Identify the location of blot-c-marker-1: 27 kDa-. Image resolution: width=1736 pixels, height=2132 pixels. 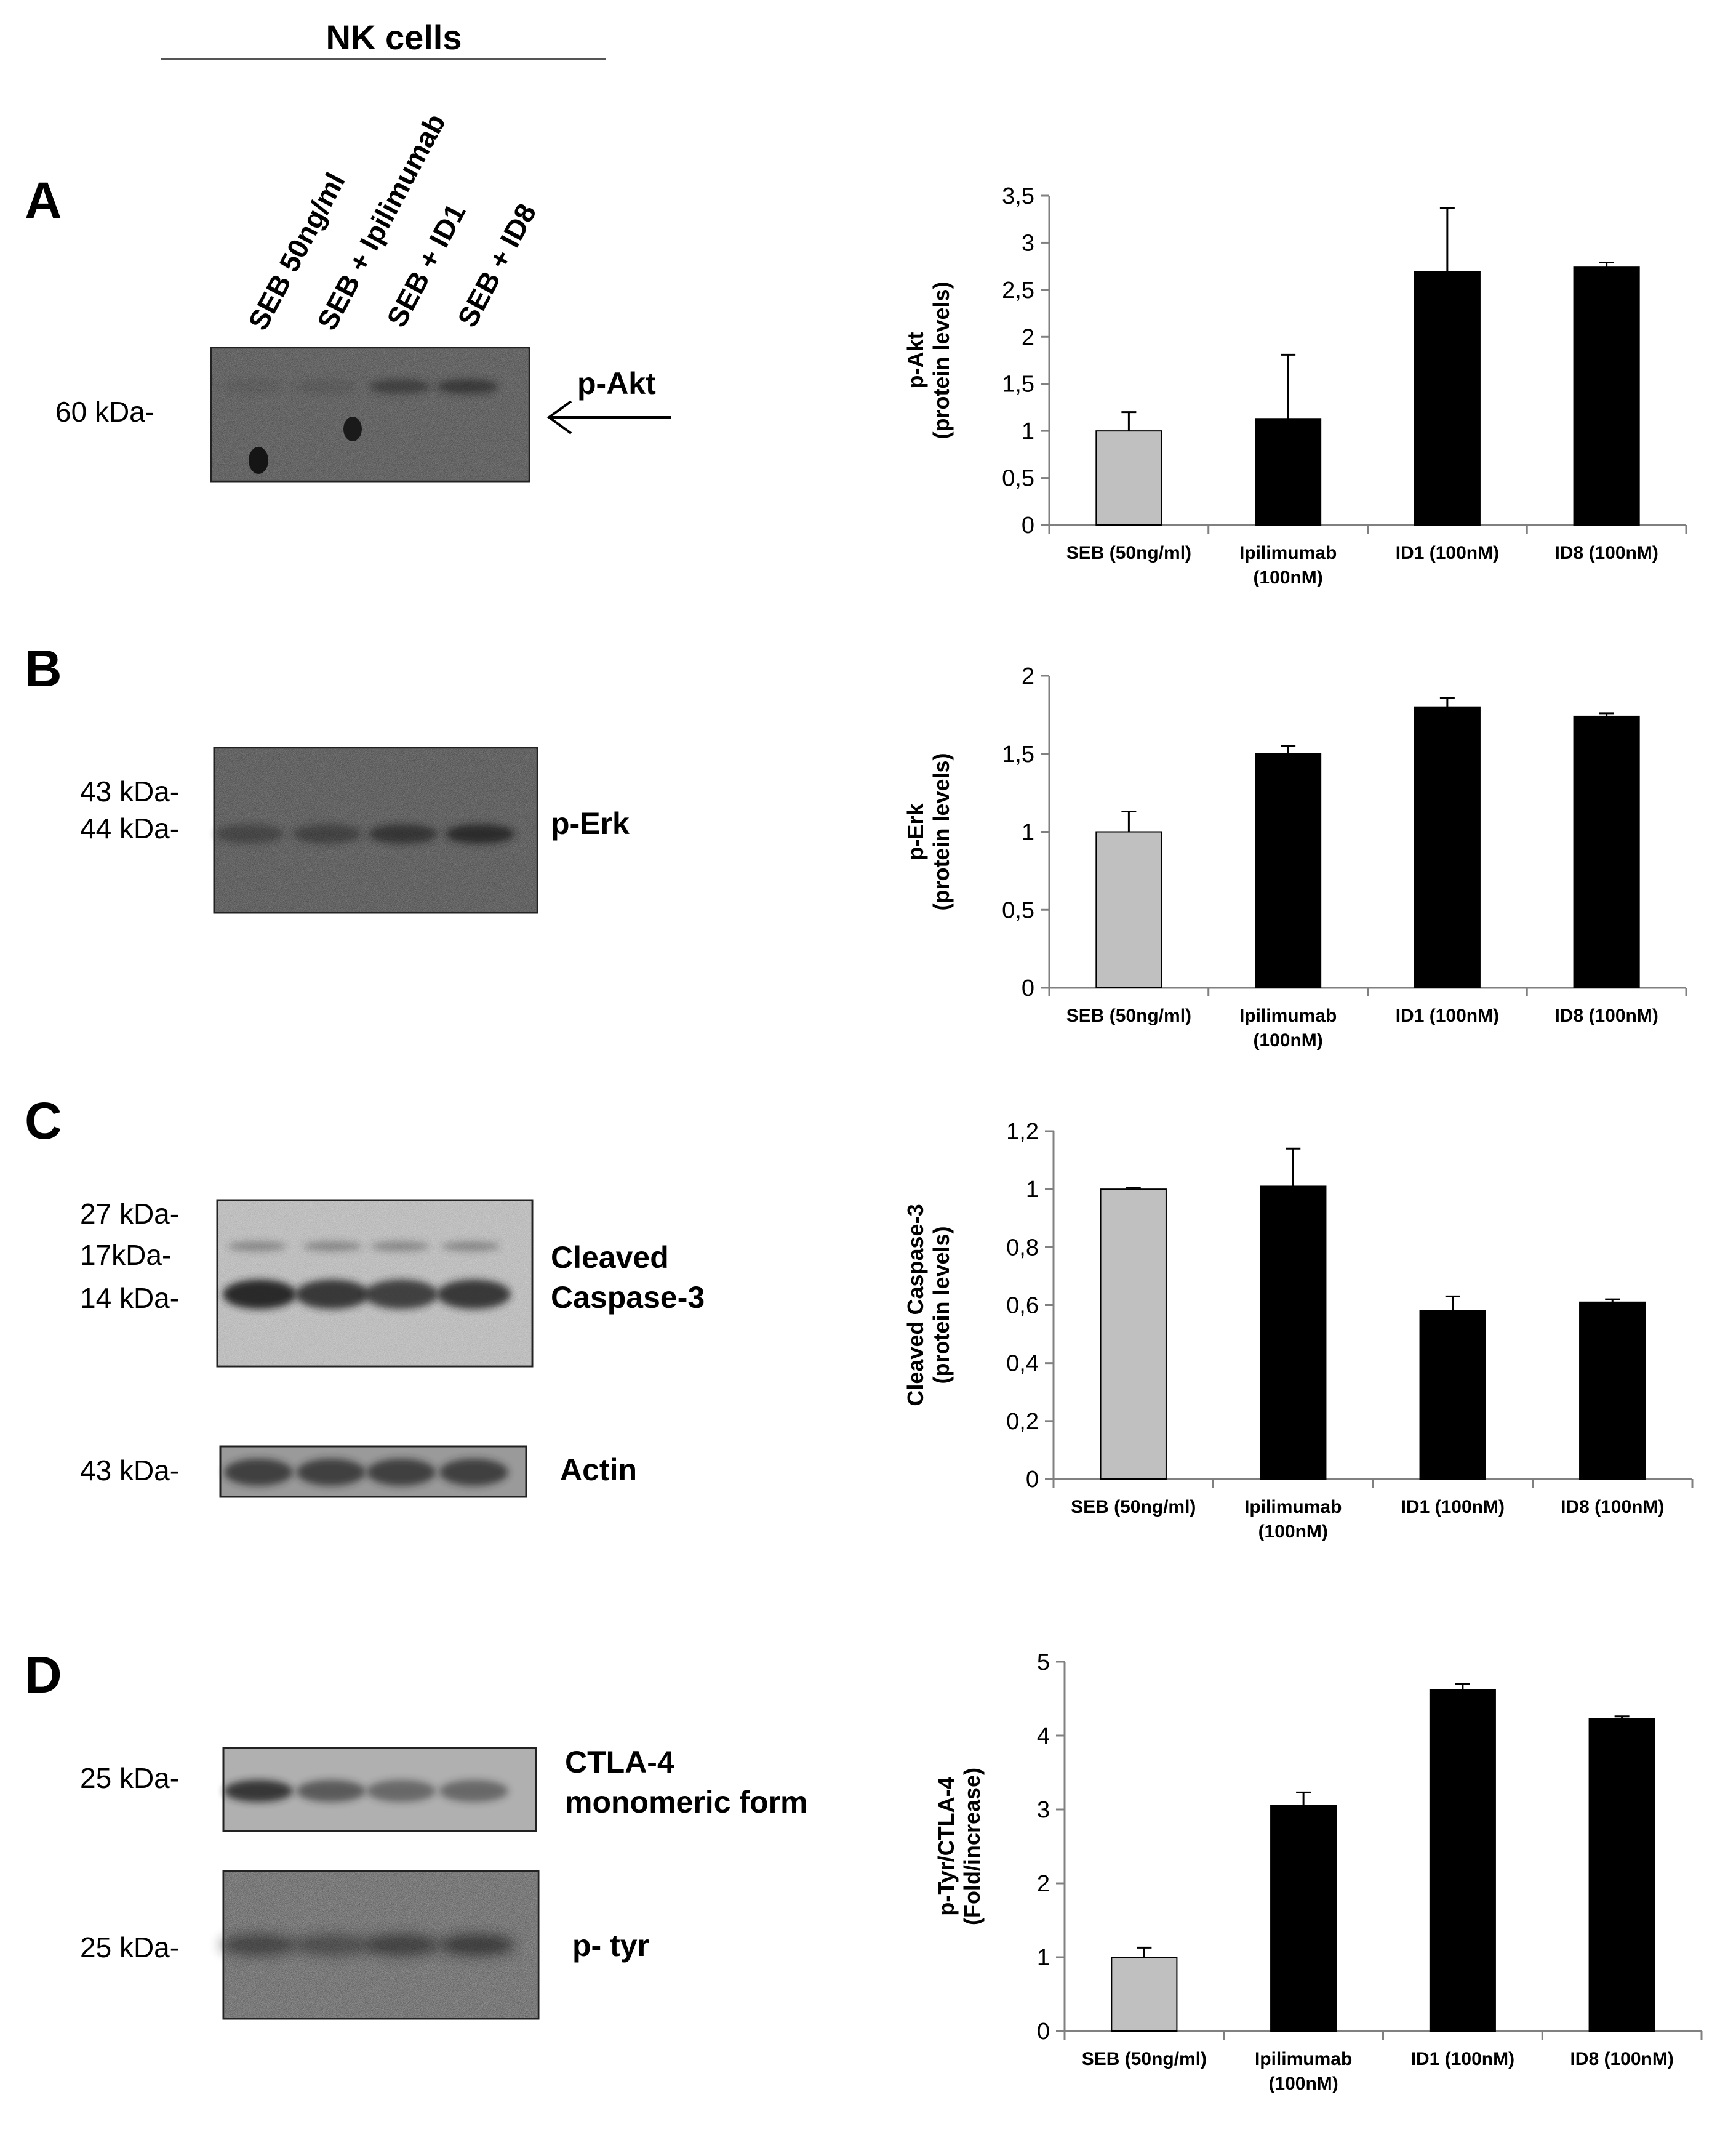
(129, 1214).